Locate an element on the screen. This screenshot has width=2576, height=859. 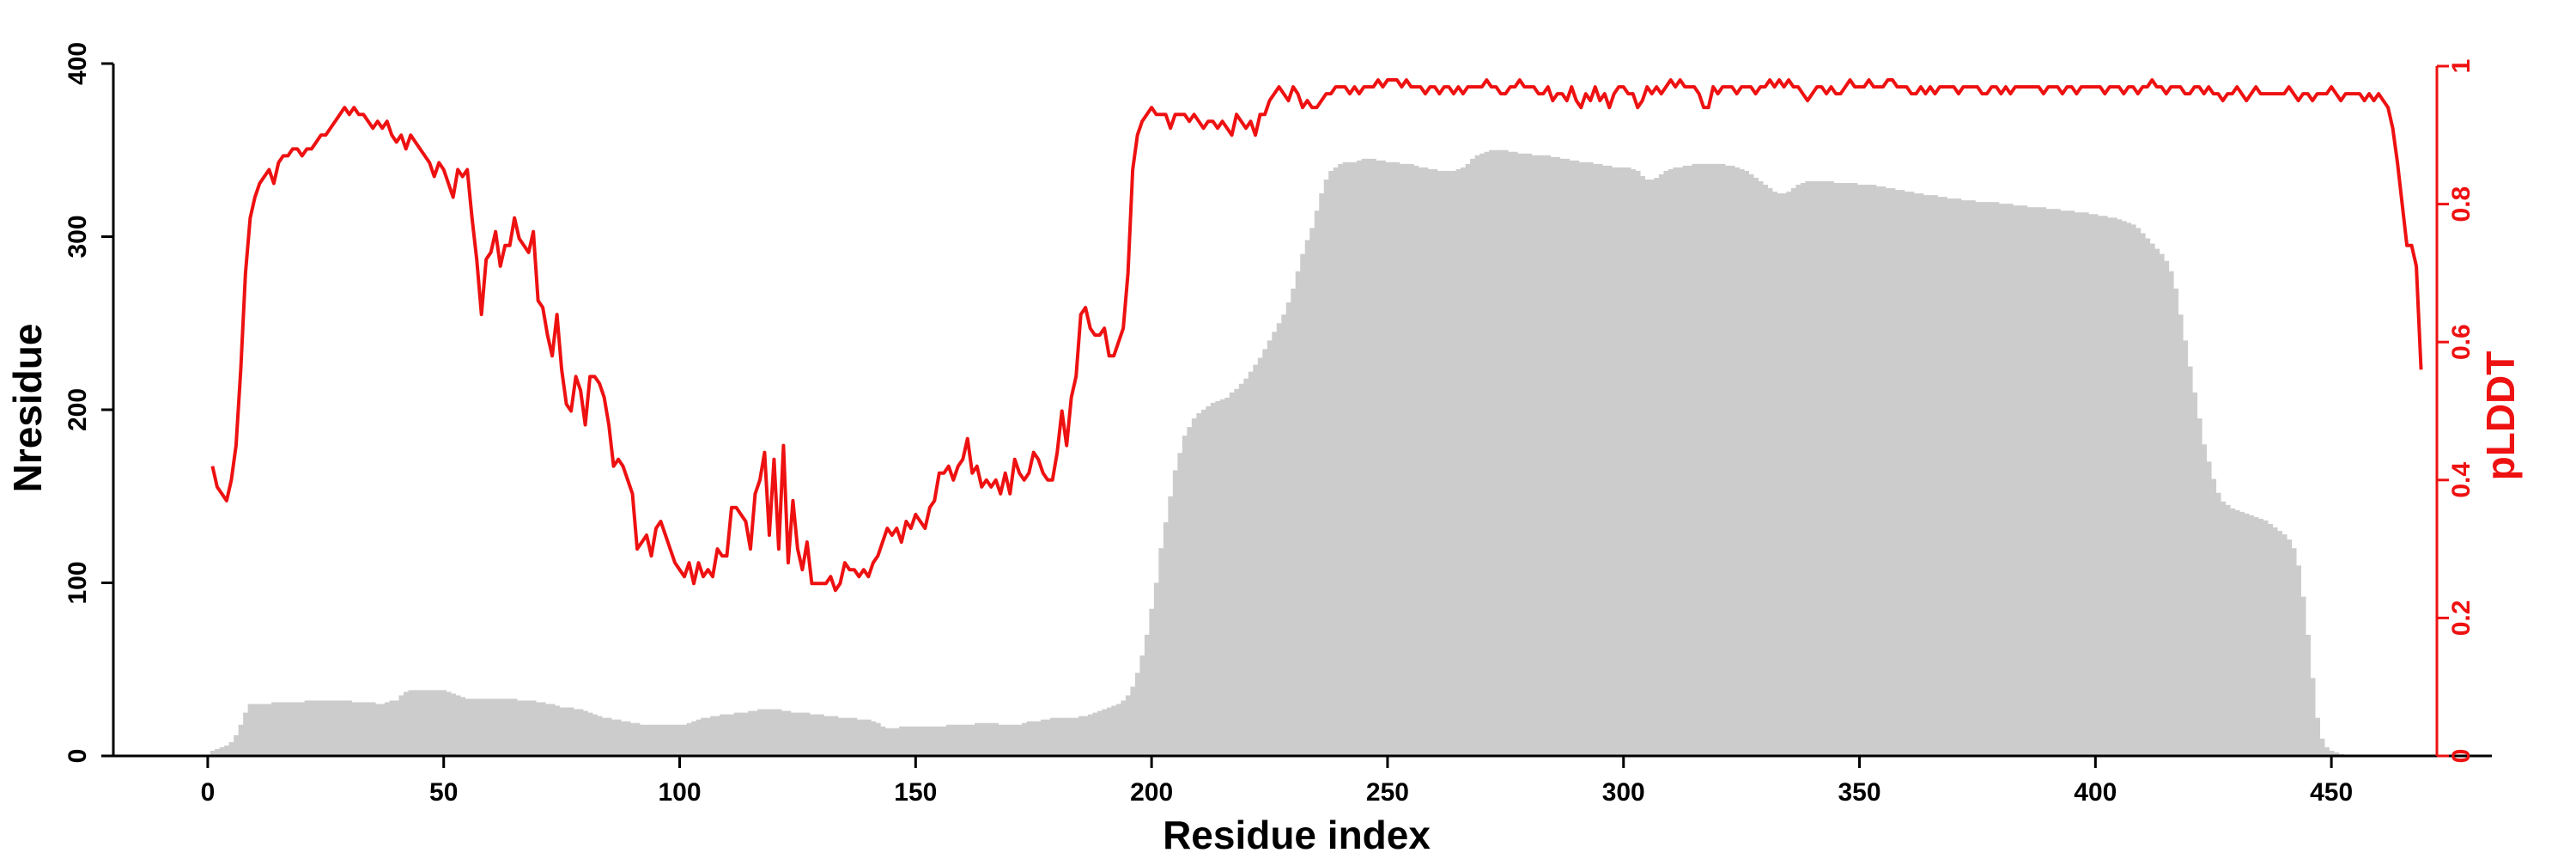
y-tick-label: 100 is located at coordinates (78, 582).